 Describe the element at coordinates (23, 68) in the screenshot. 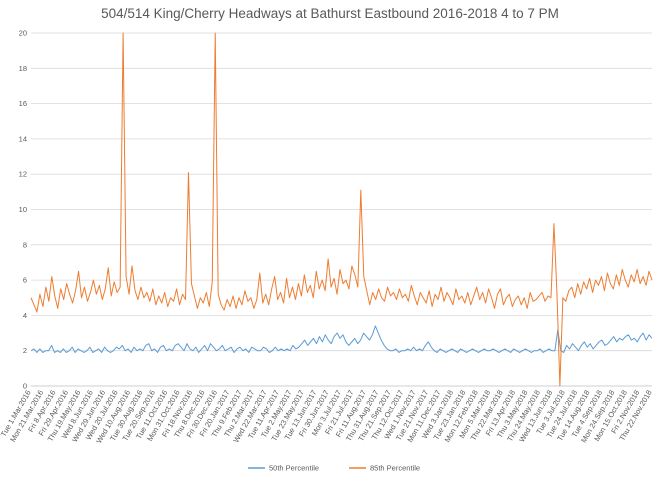

I see `y-tick-label: 18` at that location.